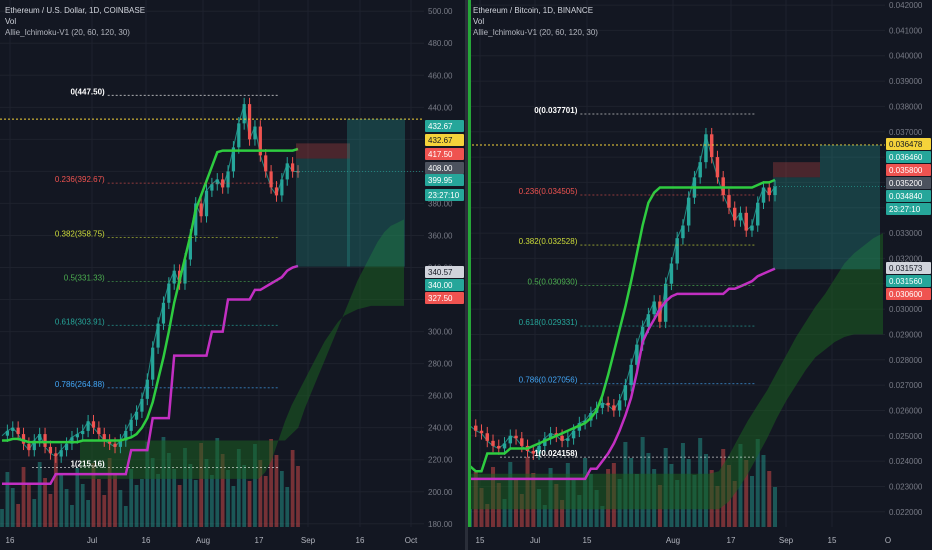 The width and height of the screenshot is (932, 550). What do you see at coordinates (80, 233) in the screenshot?
I see `fib-label: 0.382(358.75)` at bounding box center [80, 233].